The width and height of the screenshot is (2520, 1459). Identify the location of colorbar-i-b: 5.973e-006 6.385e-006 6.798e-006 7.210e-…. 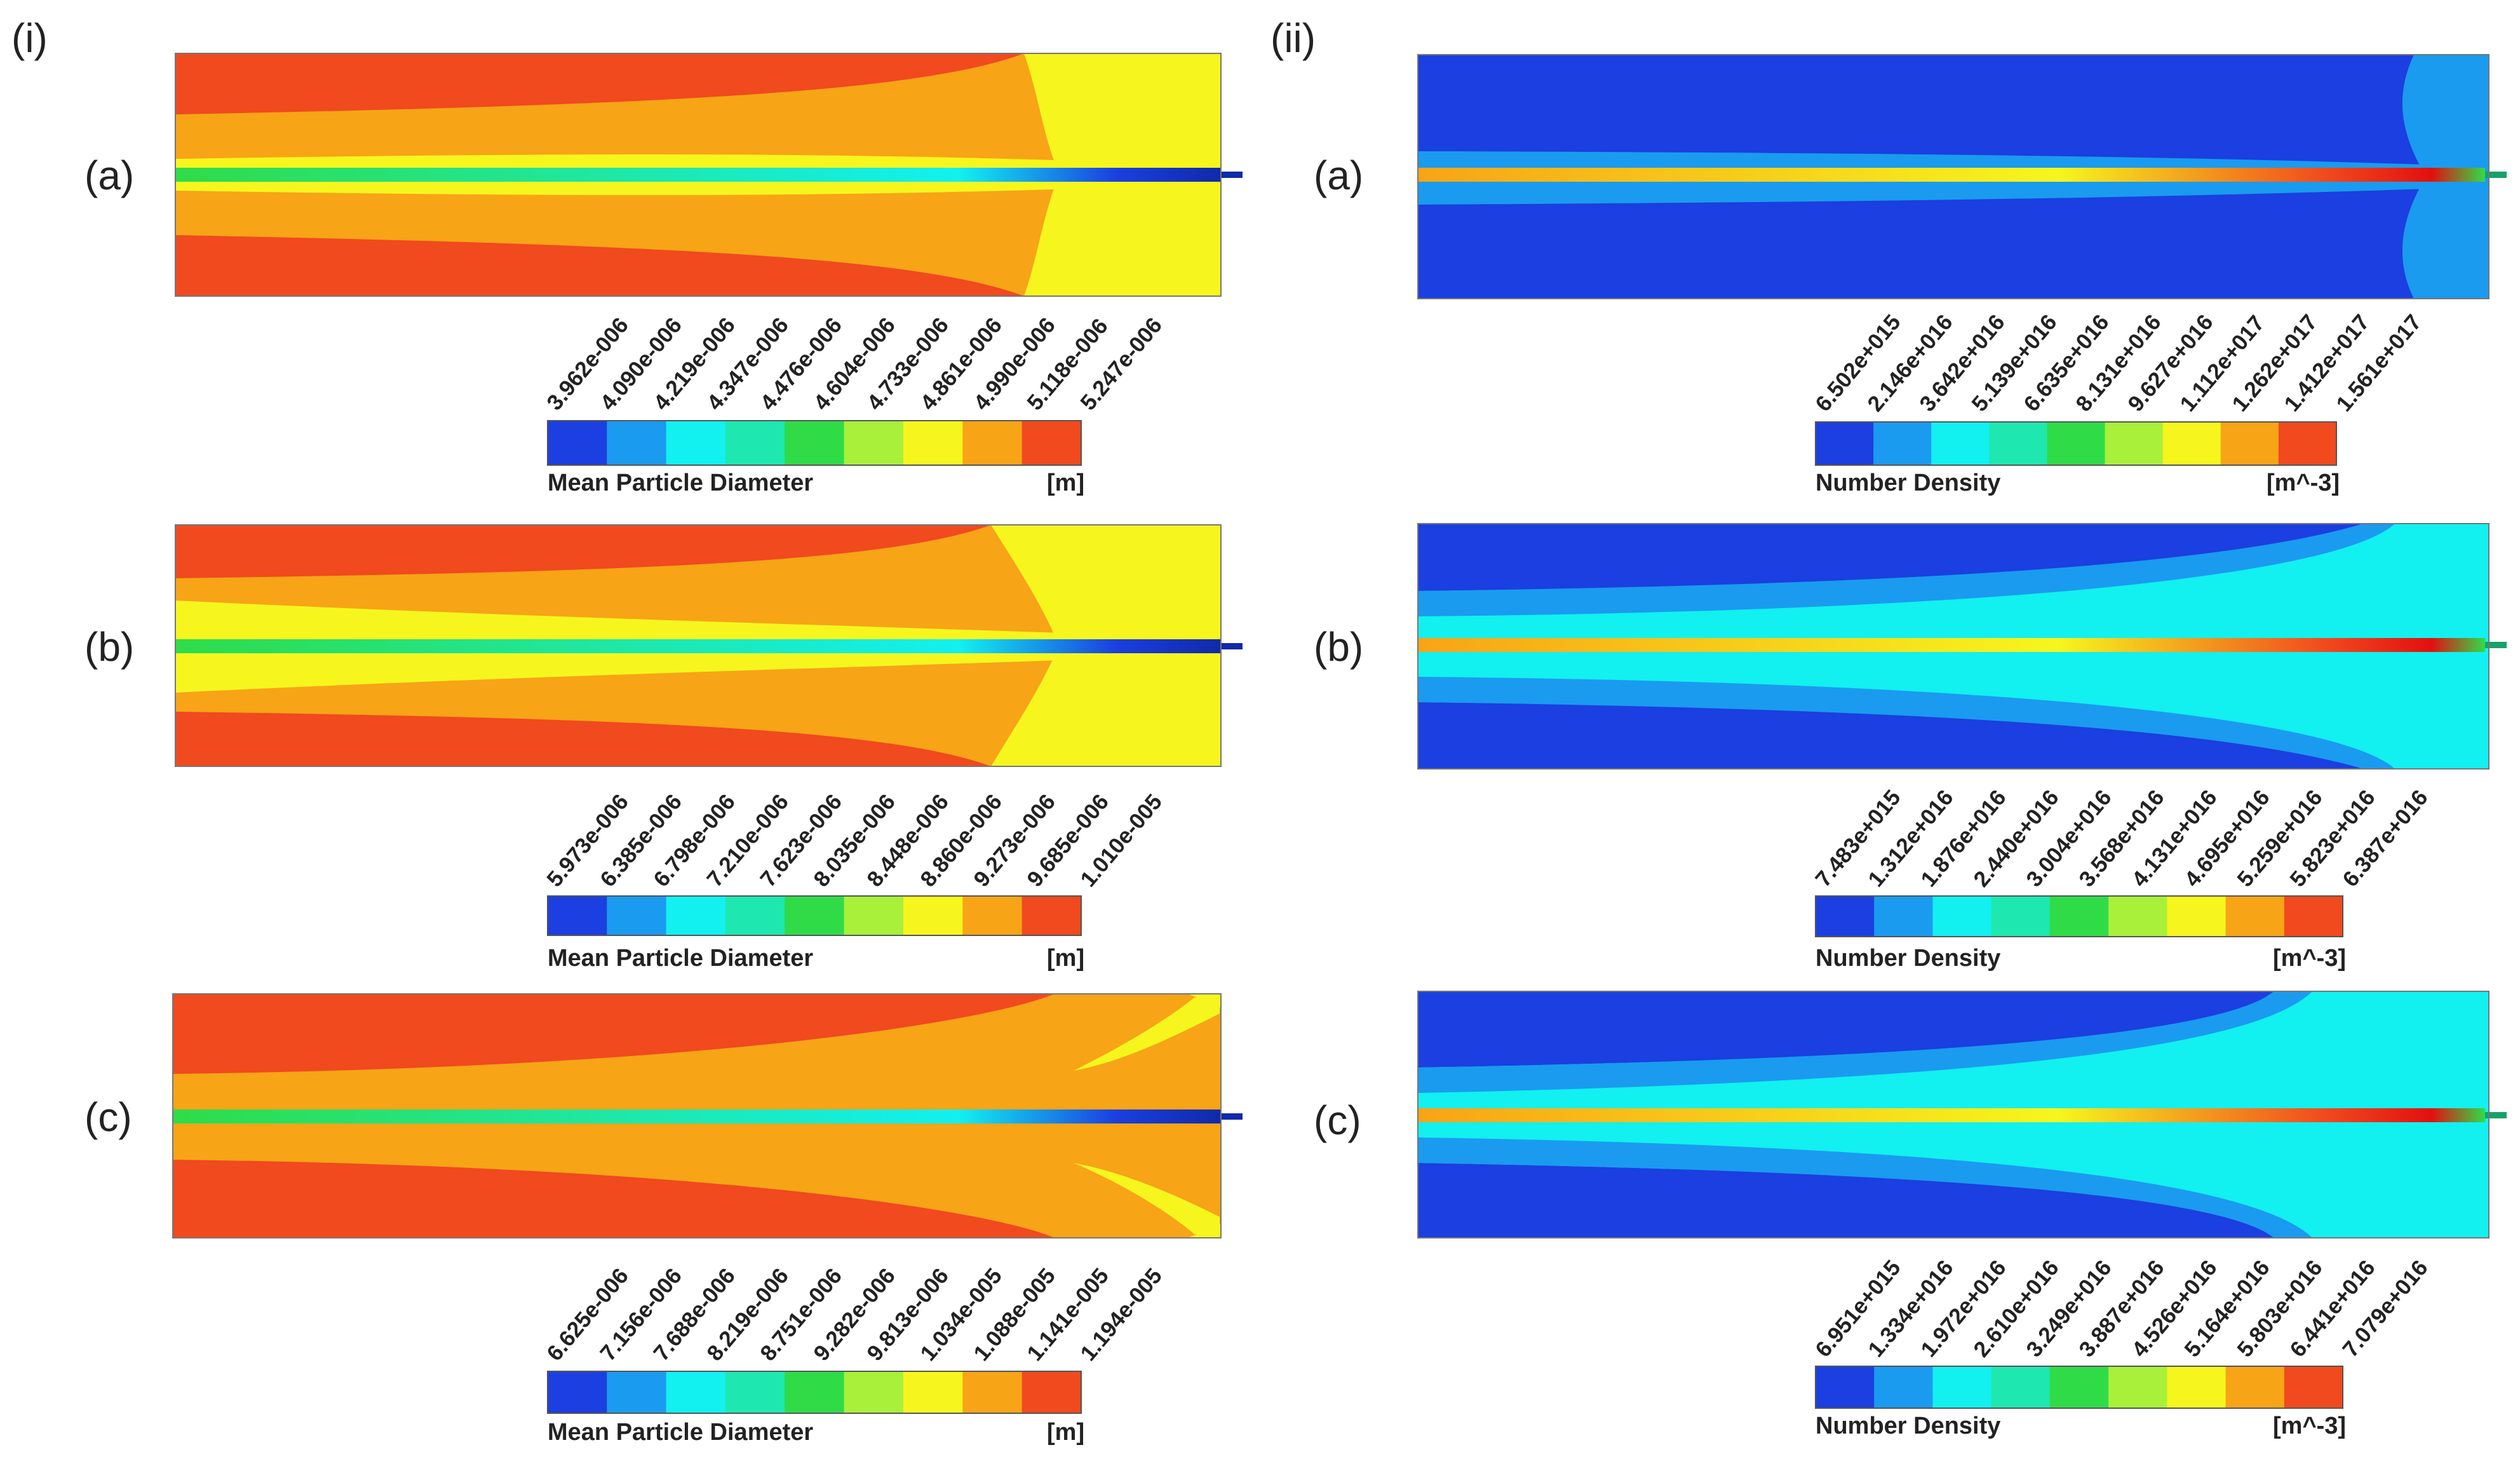
(854, 880).